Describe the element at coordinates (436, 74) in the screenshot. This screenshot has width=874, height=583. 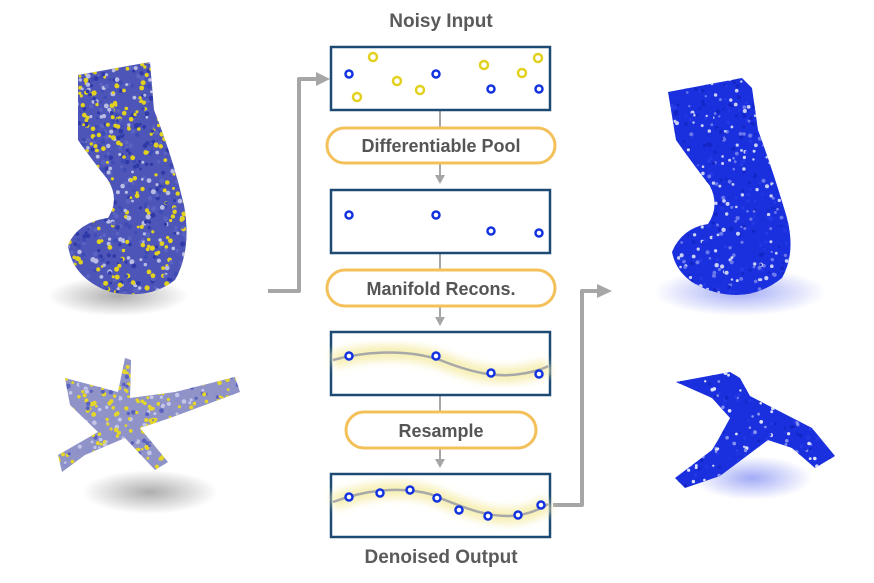
I see `surface-point` at that location.